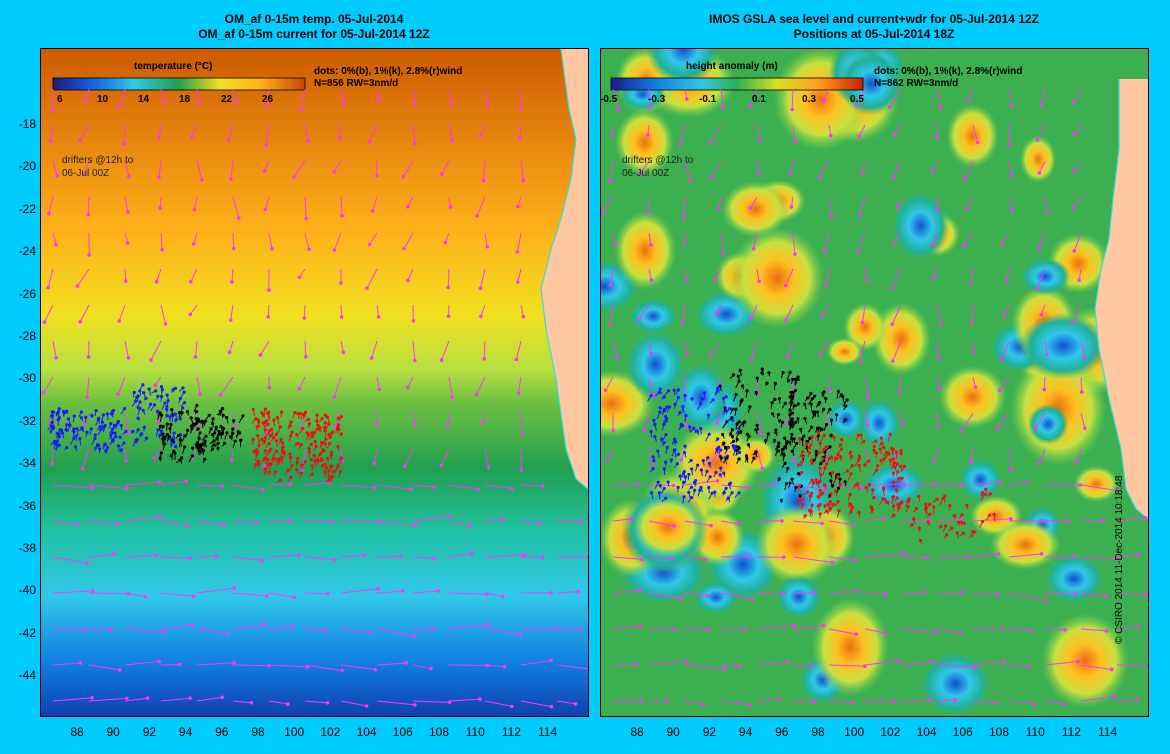 This screenshot has height=754, width=1170. What do you see at coordinates (658, 160) in the screenshot?
I see `right-drifters-line1: drifters @12h to` at bounding box center [658, 160].